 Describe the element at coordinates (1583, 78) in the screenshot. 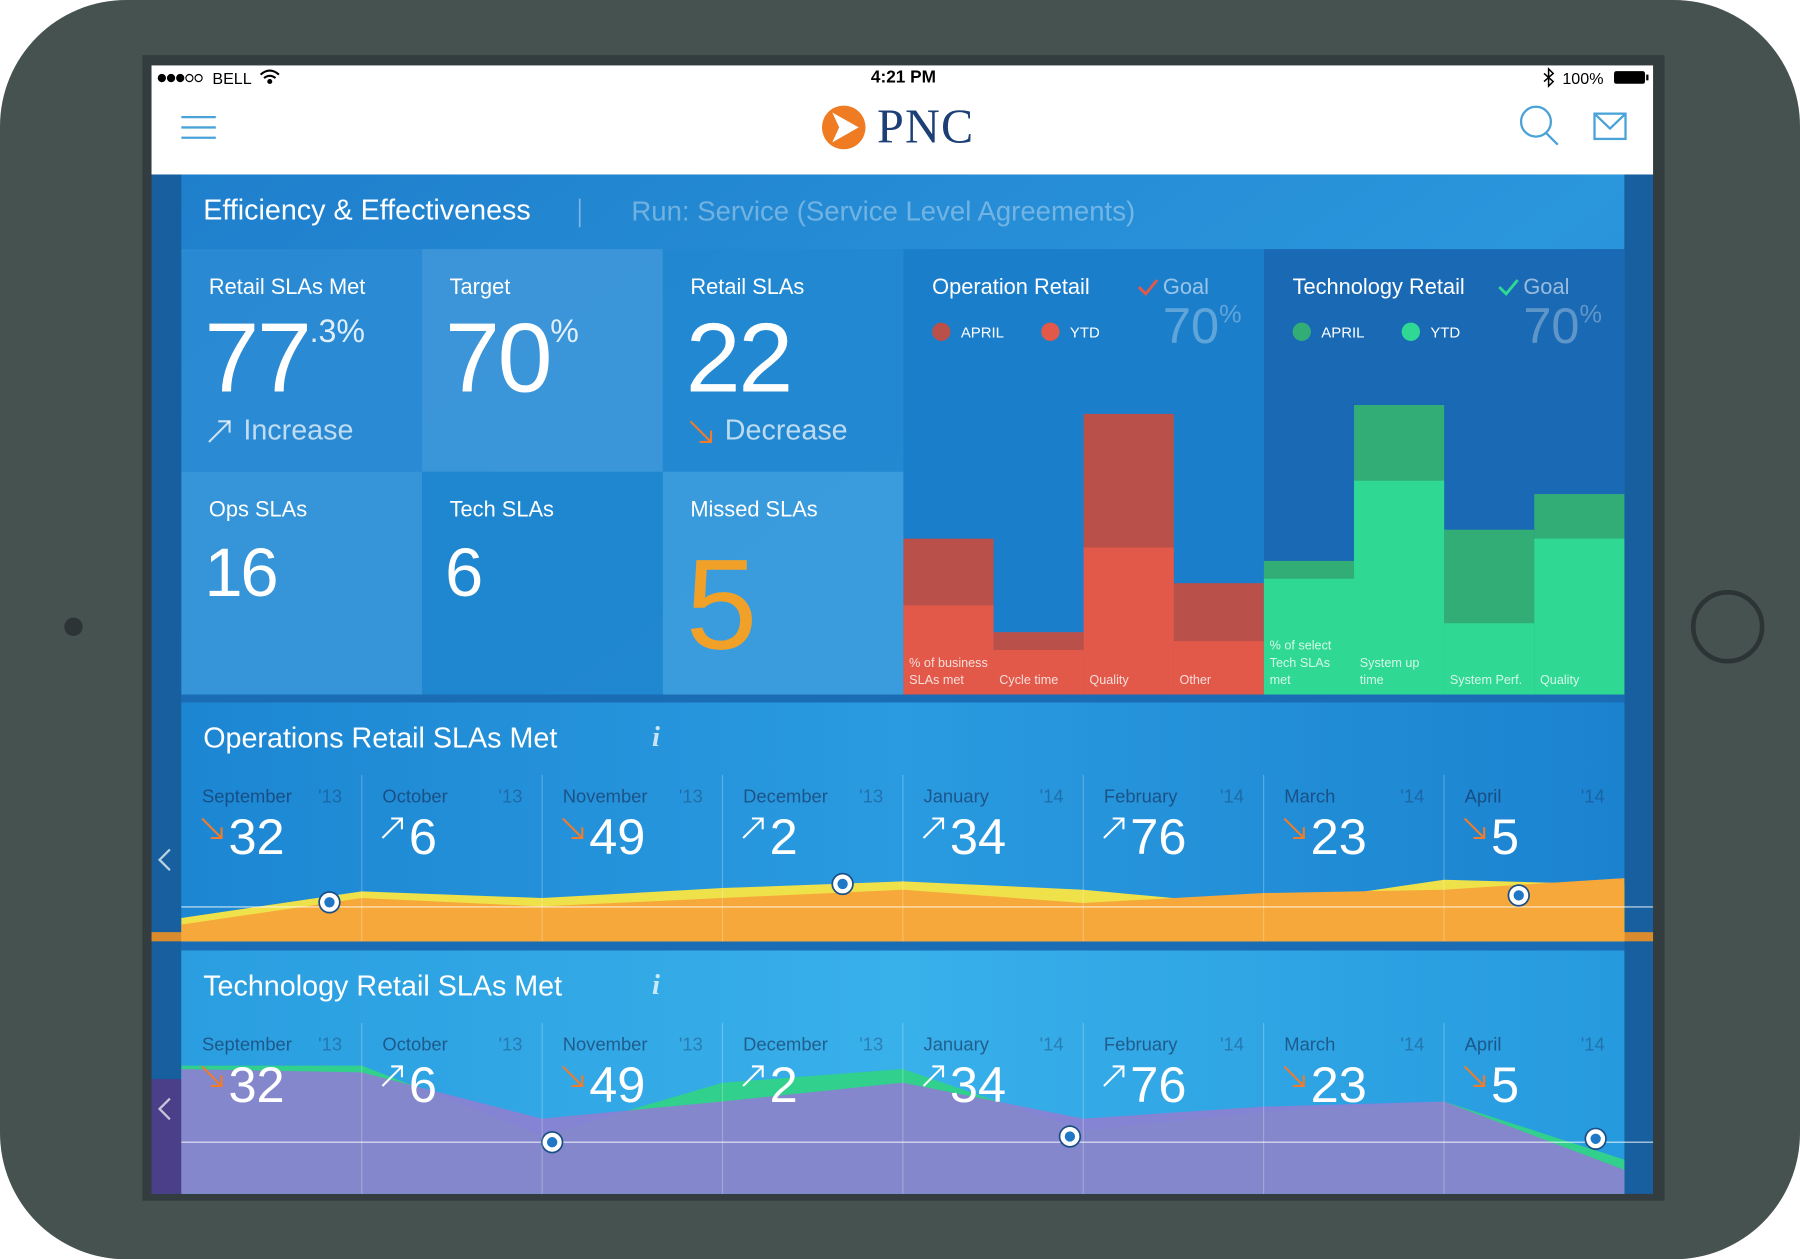

I see `battery-level: 100%` at that location.